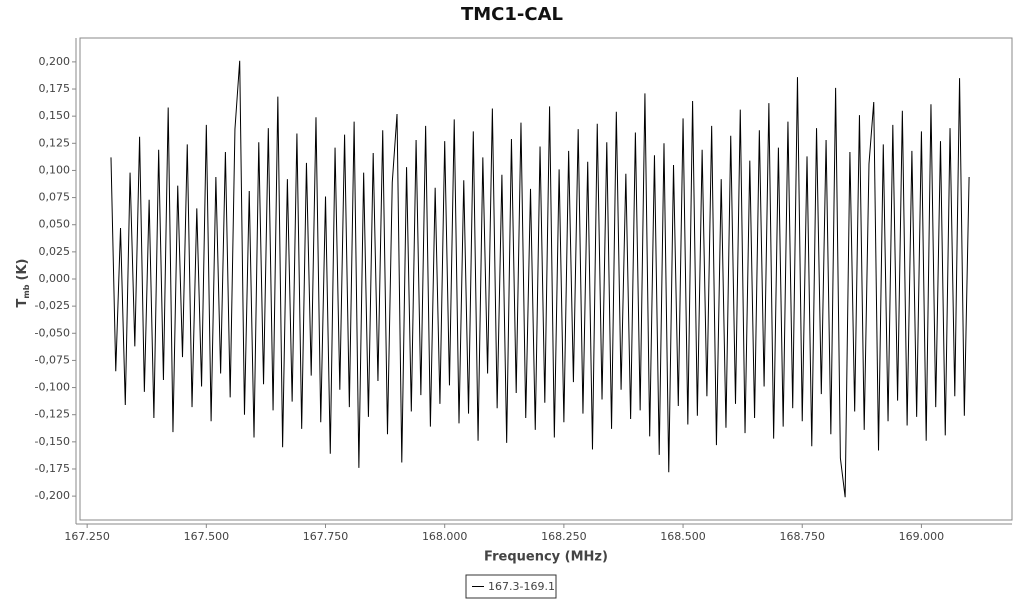 The image size is (1024, 600). I want to click on y-tick-label: -0,175, so click(52, 468).